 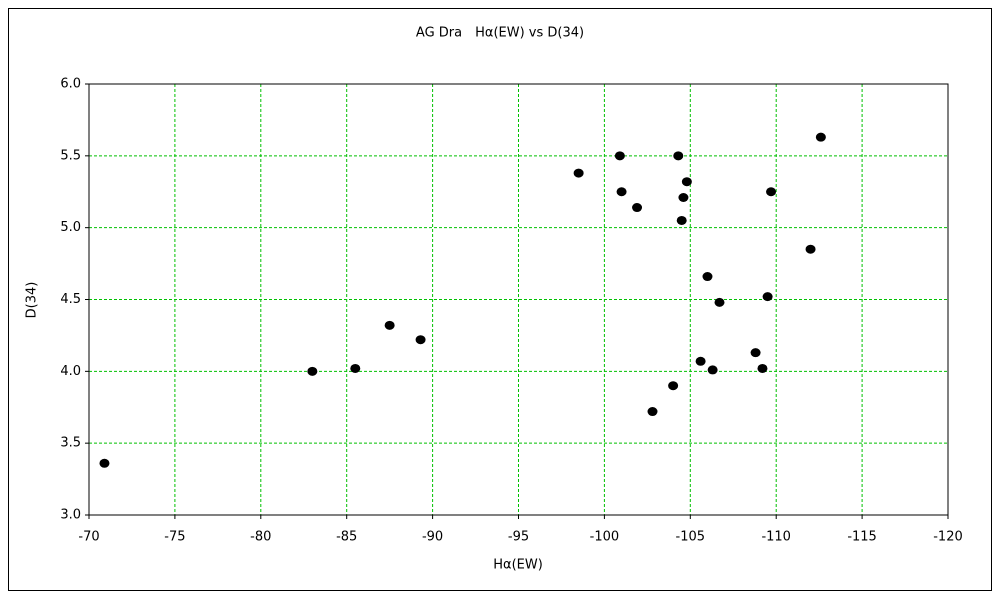 What do you see at coordinates (32, 300) in the screenshot?
I see `y-axis-label: D(34)` at bounding box center [32, 300].